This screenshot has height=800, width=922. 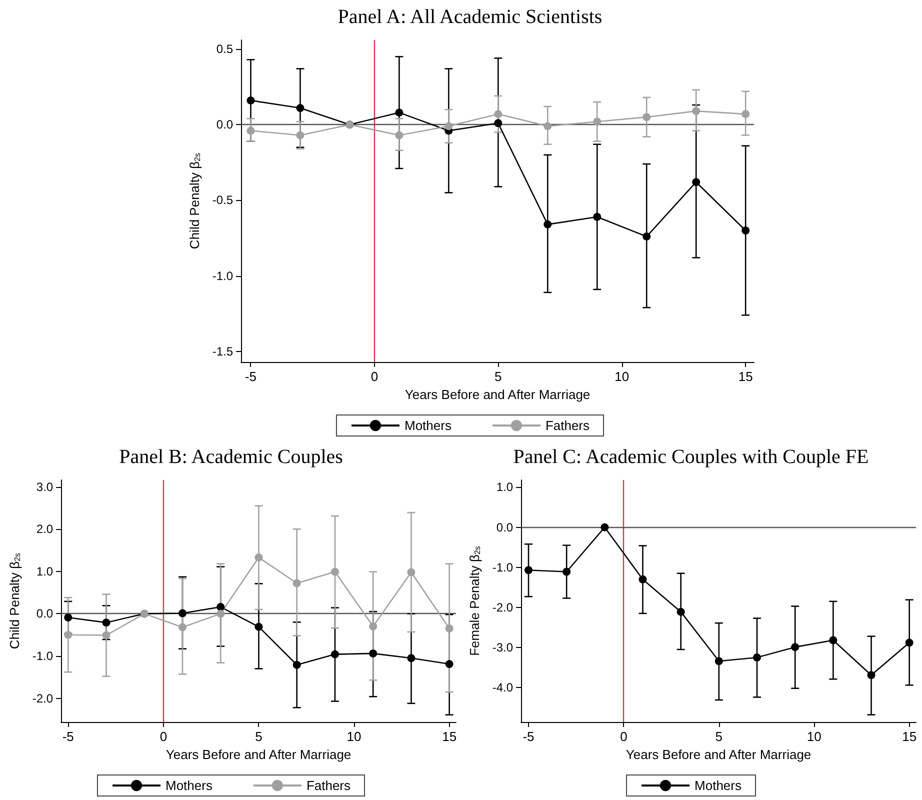 What do you see at coordinates (45, 487) in the screenshot?
I see `y-tick-label: 3.0` at bounding box center [45, 487].